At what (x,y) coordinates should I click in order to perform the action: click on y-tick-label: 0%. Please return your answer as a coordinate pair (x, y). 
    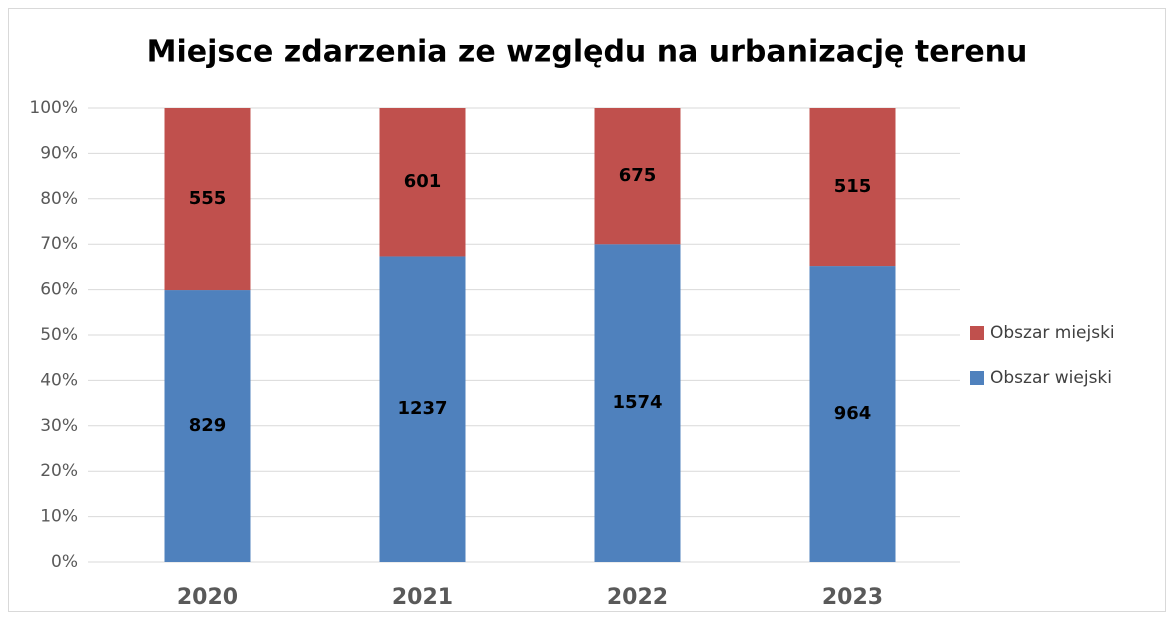
    Looking at the image, I should click on (64, 562).